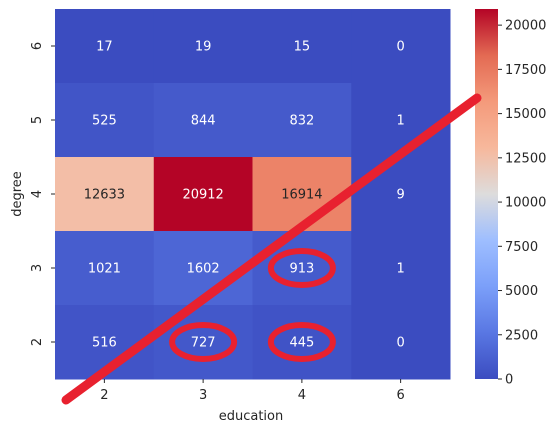 The image size is (556, 432). Describe the element at coordinates (37, 120) in the screenshot. I see `y-tick-label: 5` at that location.